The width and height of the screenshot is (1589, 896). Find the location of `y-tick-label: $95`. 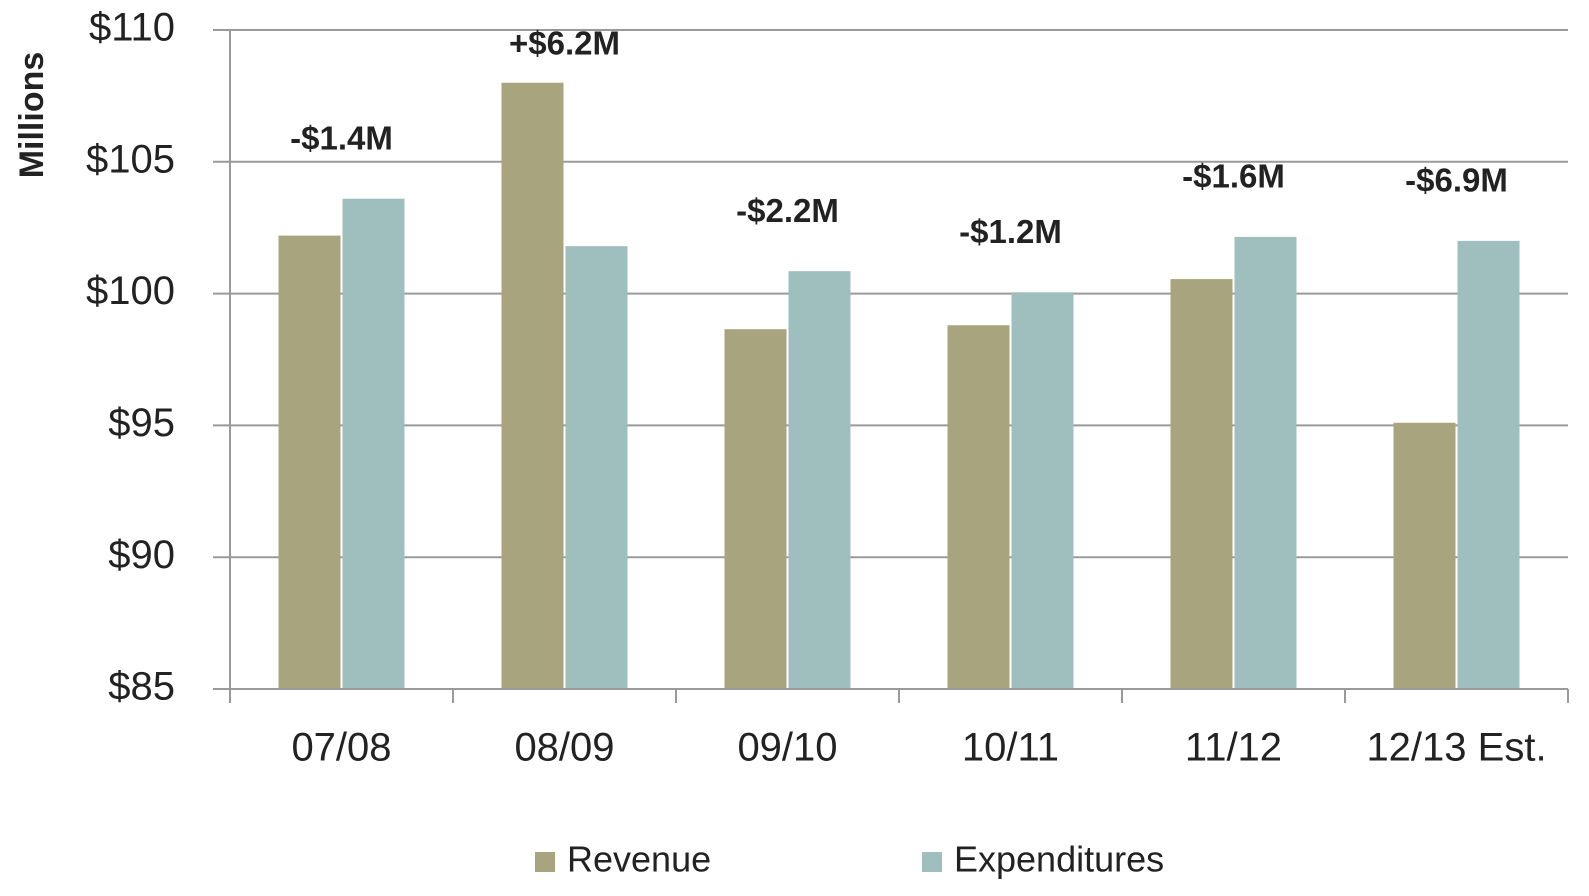

y-tick-label: $95 is located at coordinates (141, 423).